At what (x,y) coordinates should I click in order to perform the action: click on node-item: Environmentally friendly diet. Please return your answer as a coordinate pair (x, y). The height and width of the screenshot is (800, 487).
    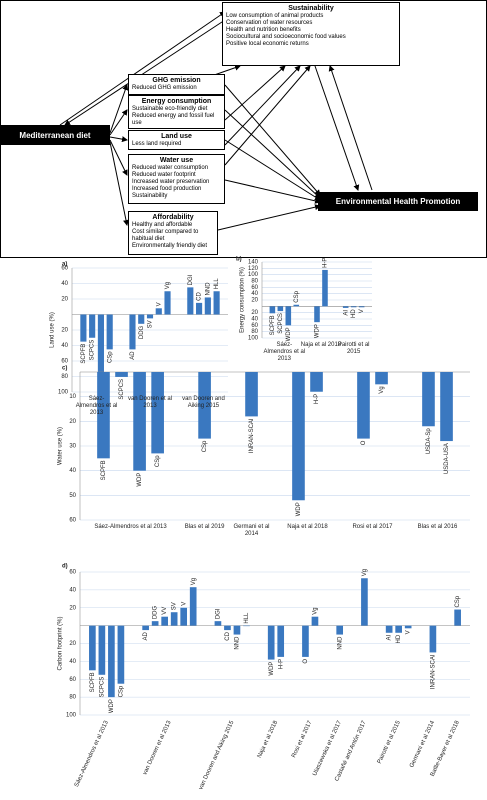
    Looking at the image, I should click on (170, 246).